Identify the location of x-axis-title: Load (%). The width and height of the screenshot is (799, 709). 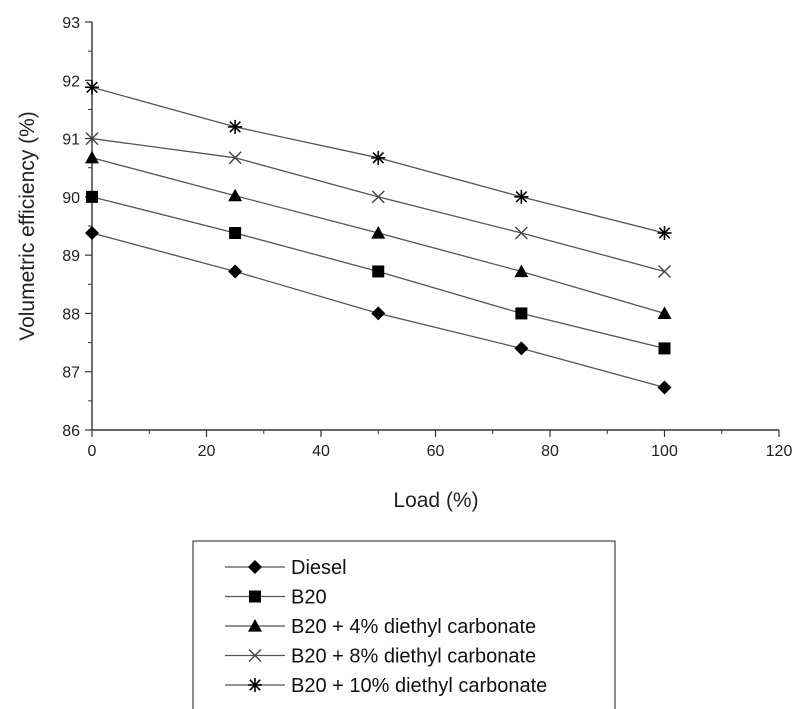
(435, 500).